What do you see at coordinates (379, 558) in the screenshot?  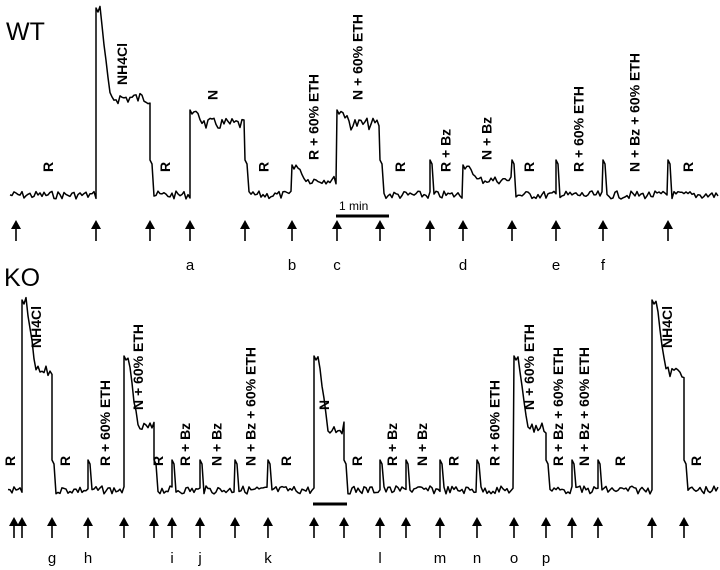 I see `arrow-letter: l` at bounding box center [379, 558].